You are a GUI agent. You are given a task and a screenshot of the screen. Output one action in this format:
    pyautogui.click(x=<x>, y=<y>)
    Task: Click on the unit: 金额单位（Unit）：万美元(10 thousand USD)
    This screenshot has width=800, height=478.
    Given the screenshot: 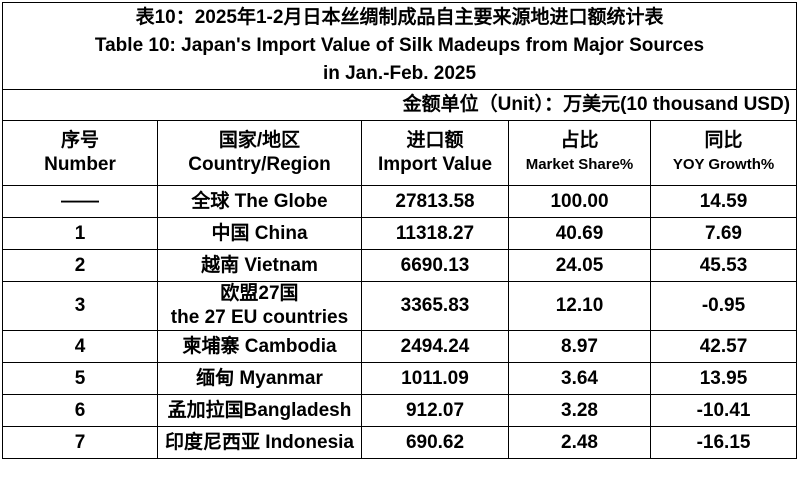 What is the action you would take?
    pyautogui.click(x=399, y=105)
    